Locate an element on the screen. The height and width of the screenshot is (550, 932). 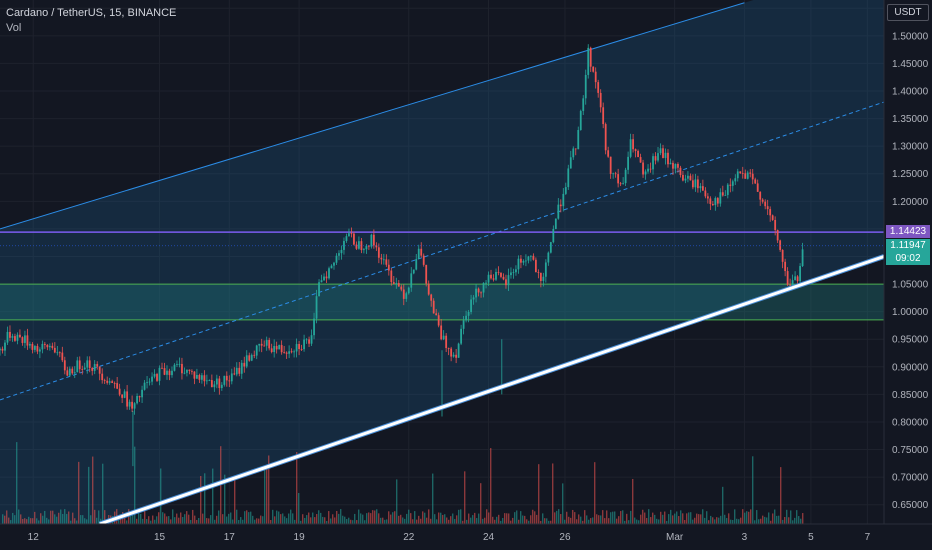
price-tick-label: 1.00000 is located at coordinates (910, 312).